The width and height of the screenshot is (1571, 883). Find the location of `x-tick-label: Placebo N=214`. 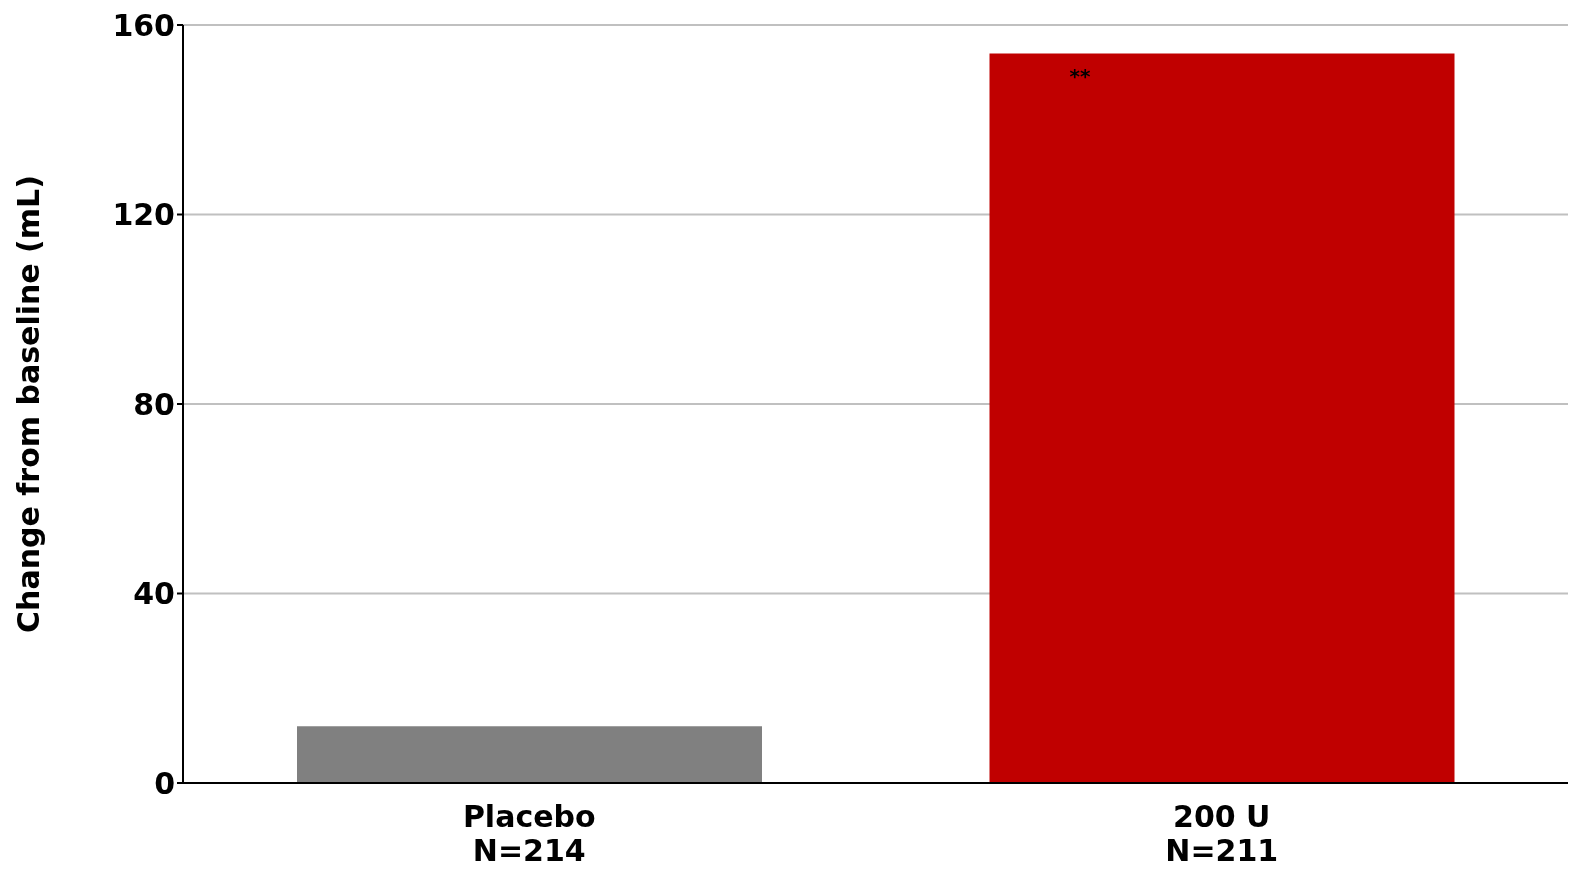

x-tick-label: Placebo N=214 is located at coordinates (529, 833).